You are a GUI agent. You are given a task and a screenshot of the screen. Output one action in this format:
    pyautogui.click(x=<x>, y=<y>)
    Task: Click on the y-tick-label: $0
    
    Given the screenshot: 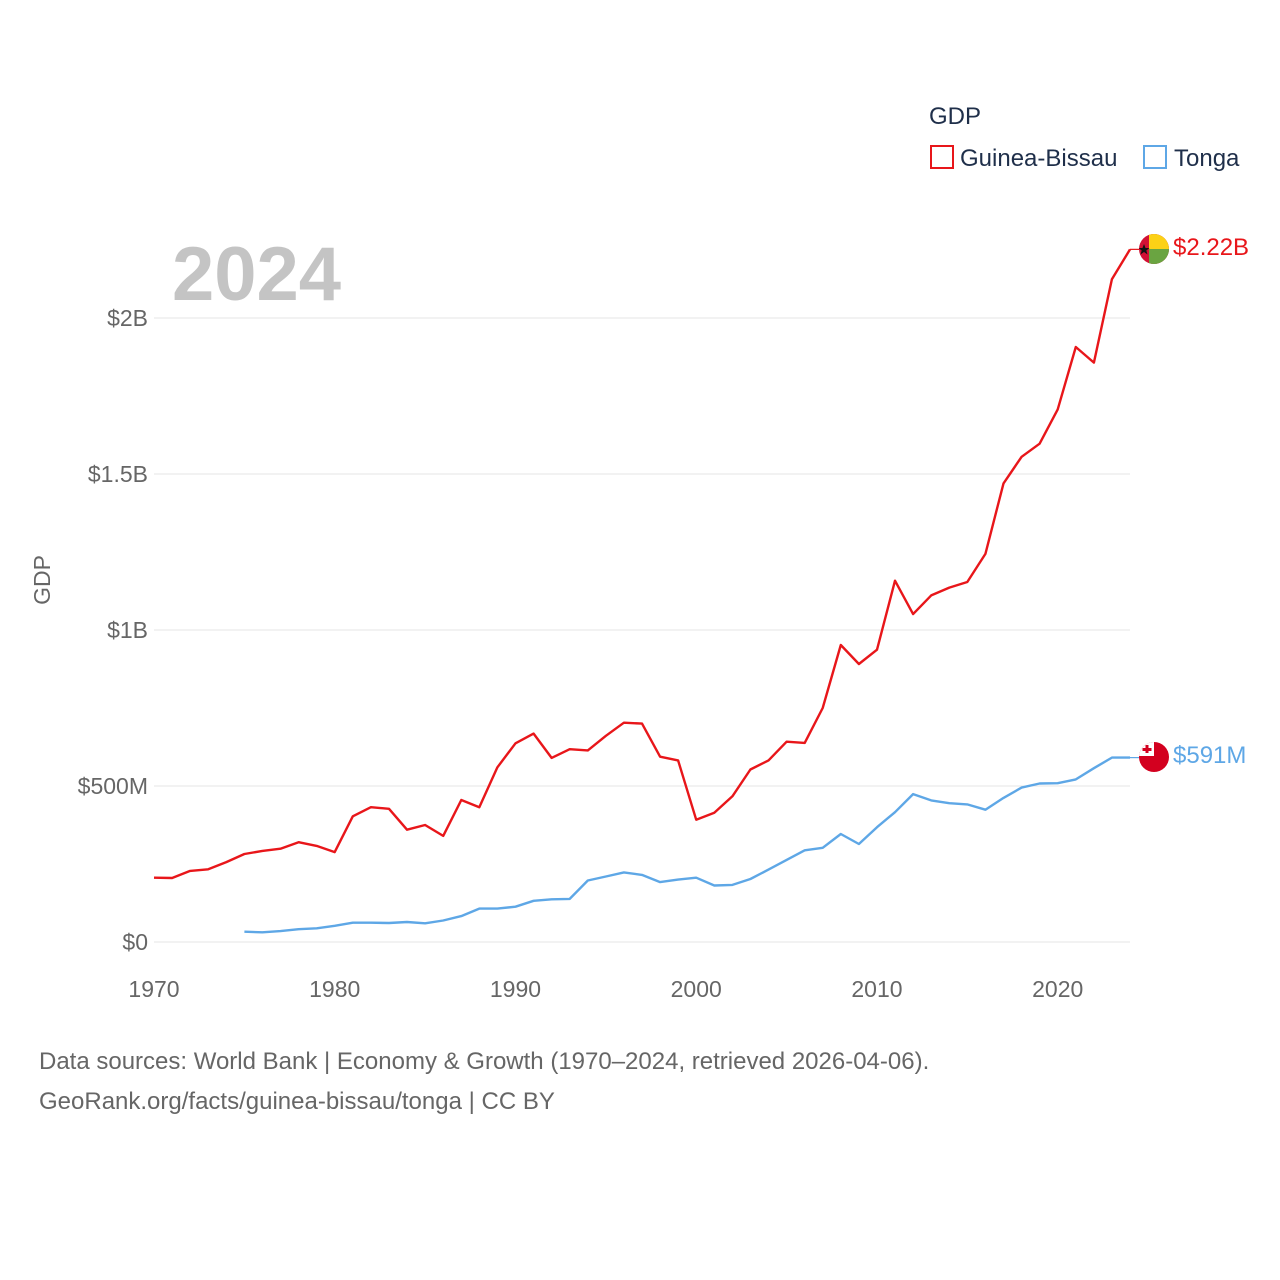 What is the action you would take?
    pyautogui.click(x=135, y=942)
    